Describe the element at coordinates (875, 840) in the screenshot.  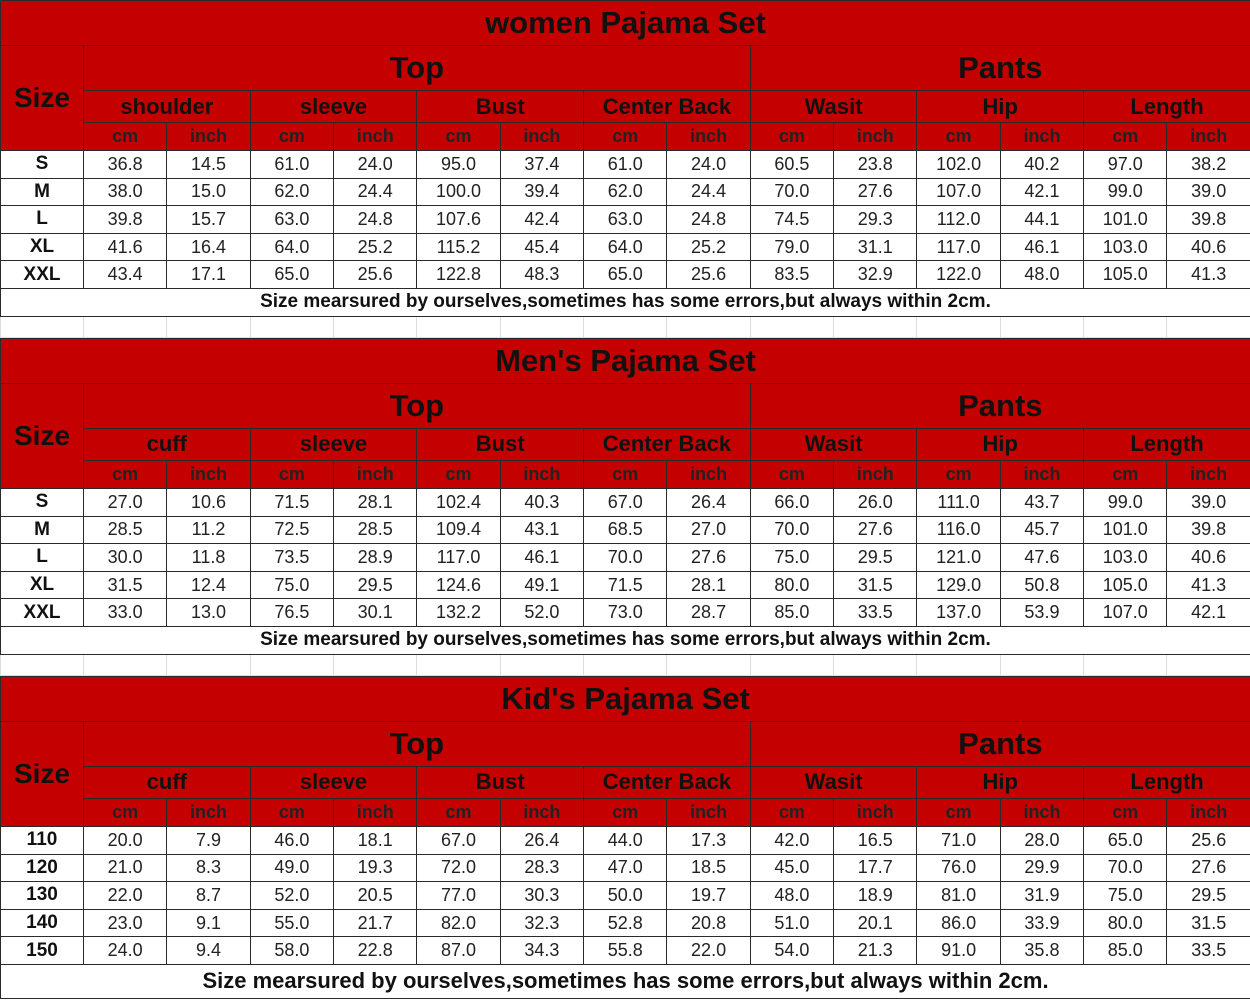
I see `value-cell: 16.5` at that location.